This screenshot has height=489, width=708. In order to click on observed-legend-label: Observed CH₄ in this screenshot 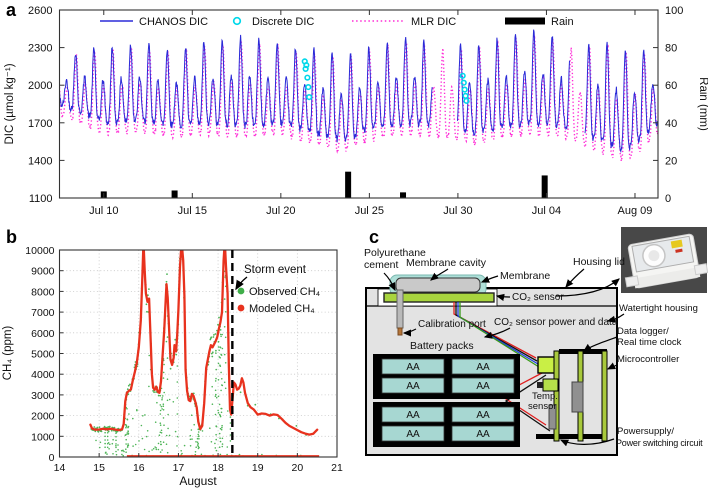, I will do `click(285, 292)`.